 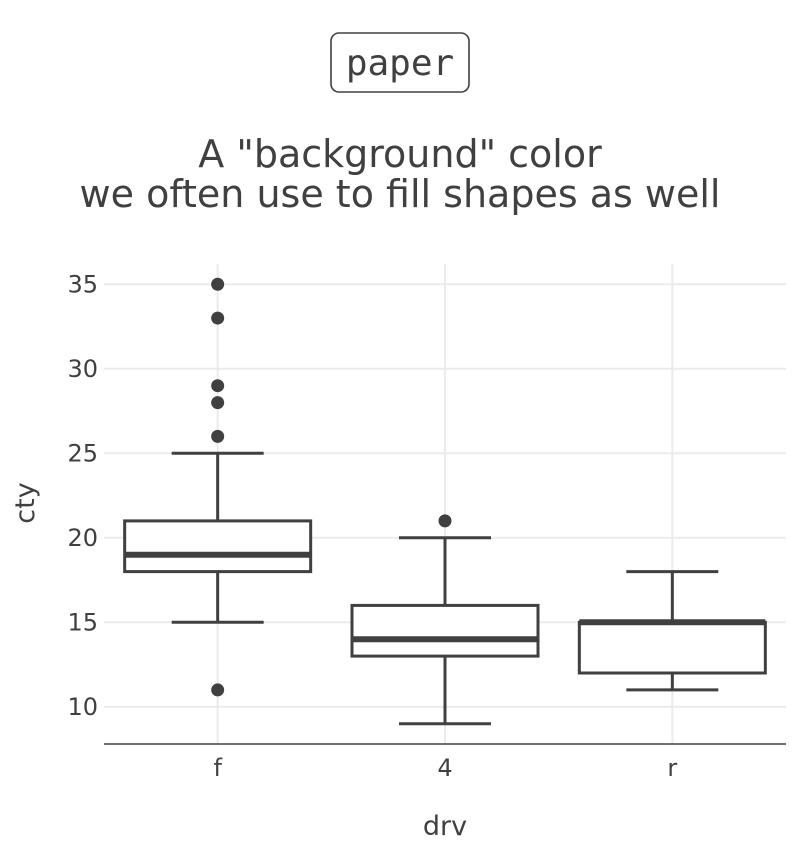 I want to click on paper-badge-label: paper, so click(x=400, y=63).